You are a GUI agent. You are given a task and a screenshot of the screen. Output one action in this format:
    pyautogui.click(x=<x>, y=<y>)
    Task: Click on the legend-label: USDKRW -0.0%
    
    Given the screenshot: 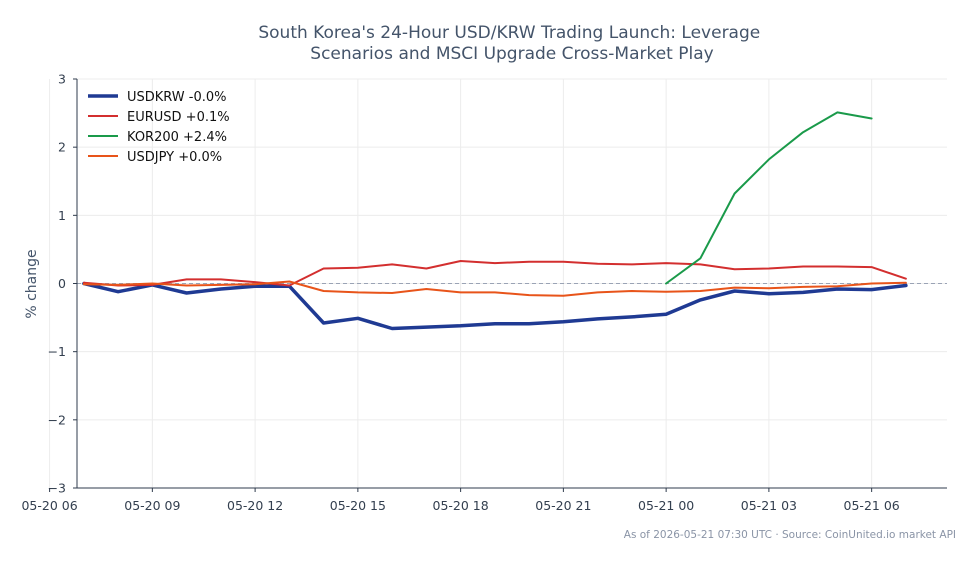 What is the action you would take?
    pyautogui.click(x=177, y=97)
    